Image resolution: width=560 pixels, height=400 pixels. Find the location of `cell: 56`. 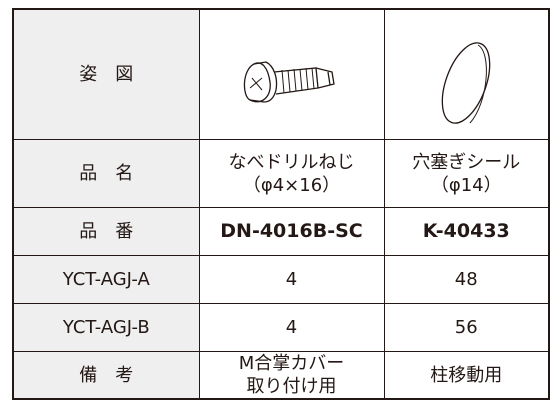

cell: 56 is located at coordinates (466, 327).